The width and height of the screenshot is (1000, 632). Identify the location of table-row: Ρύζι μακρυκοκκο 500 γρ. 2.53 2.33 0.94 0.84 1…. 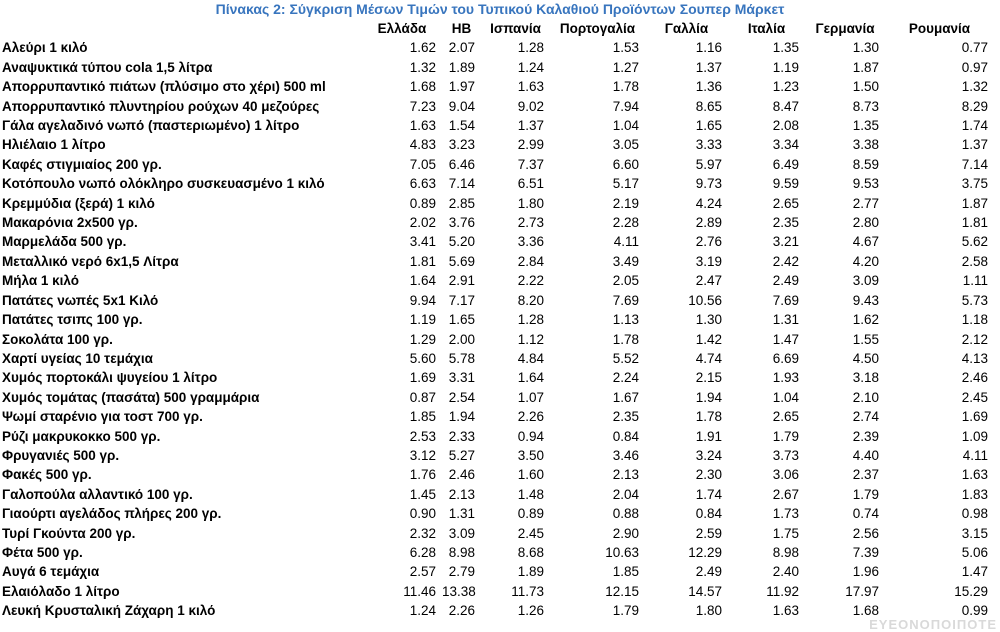
(498, 436).